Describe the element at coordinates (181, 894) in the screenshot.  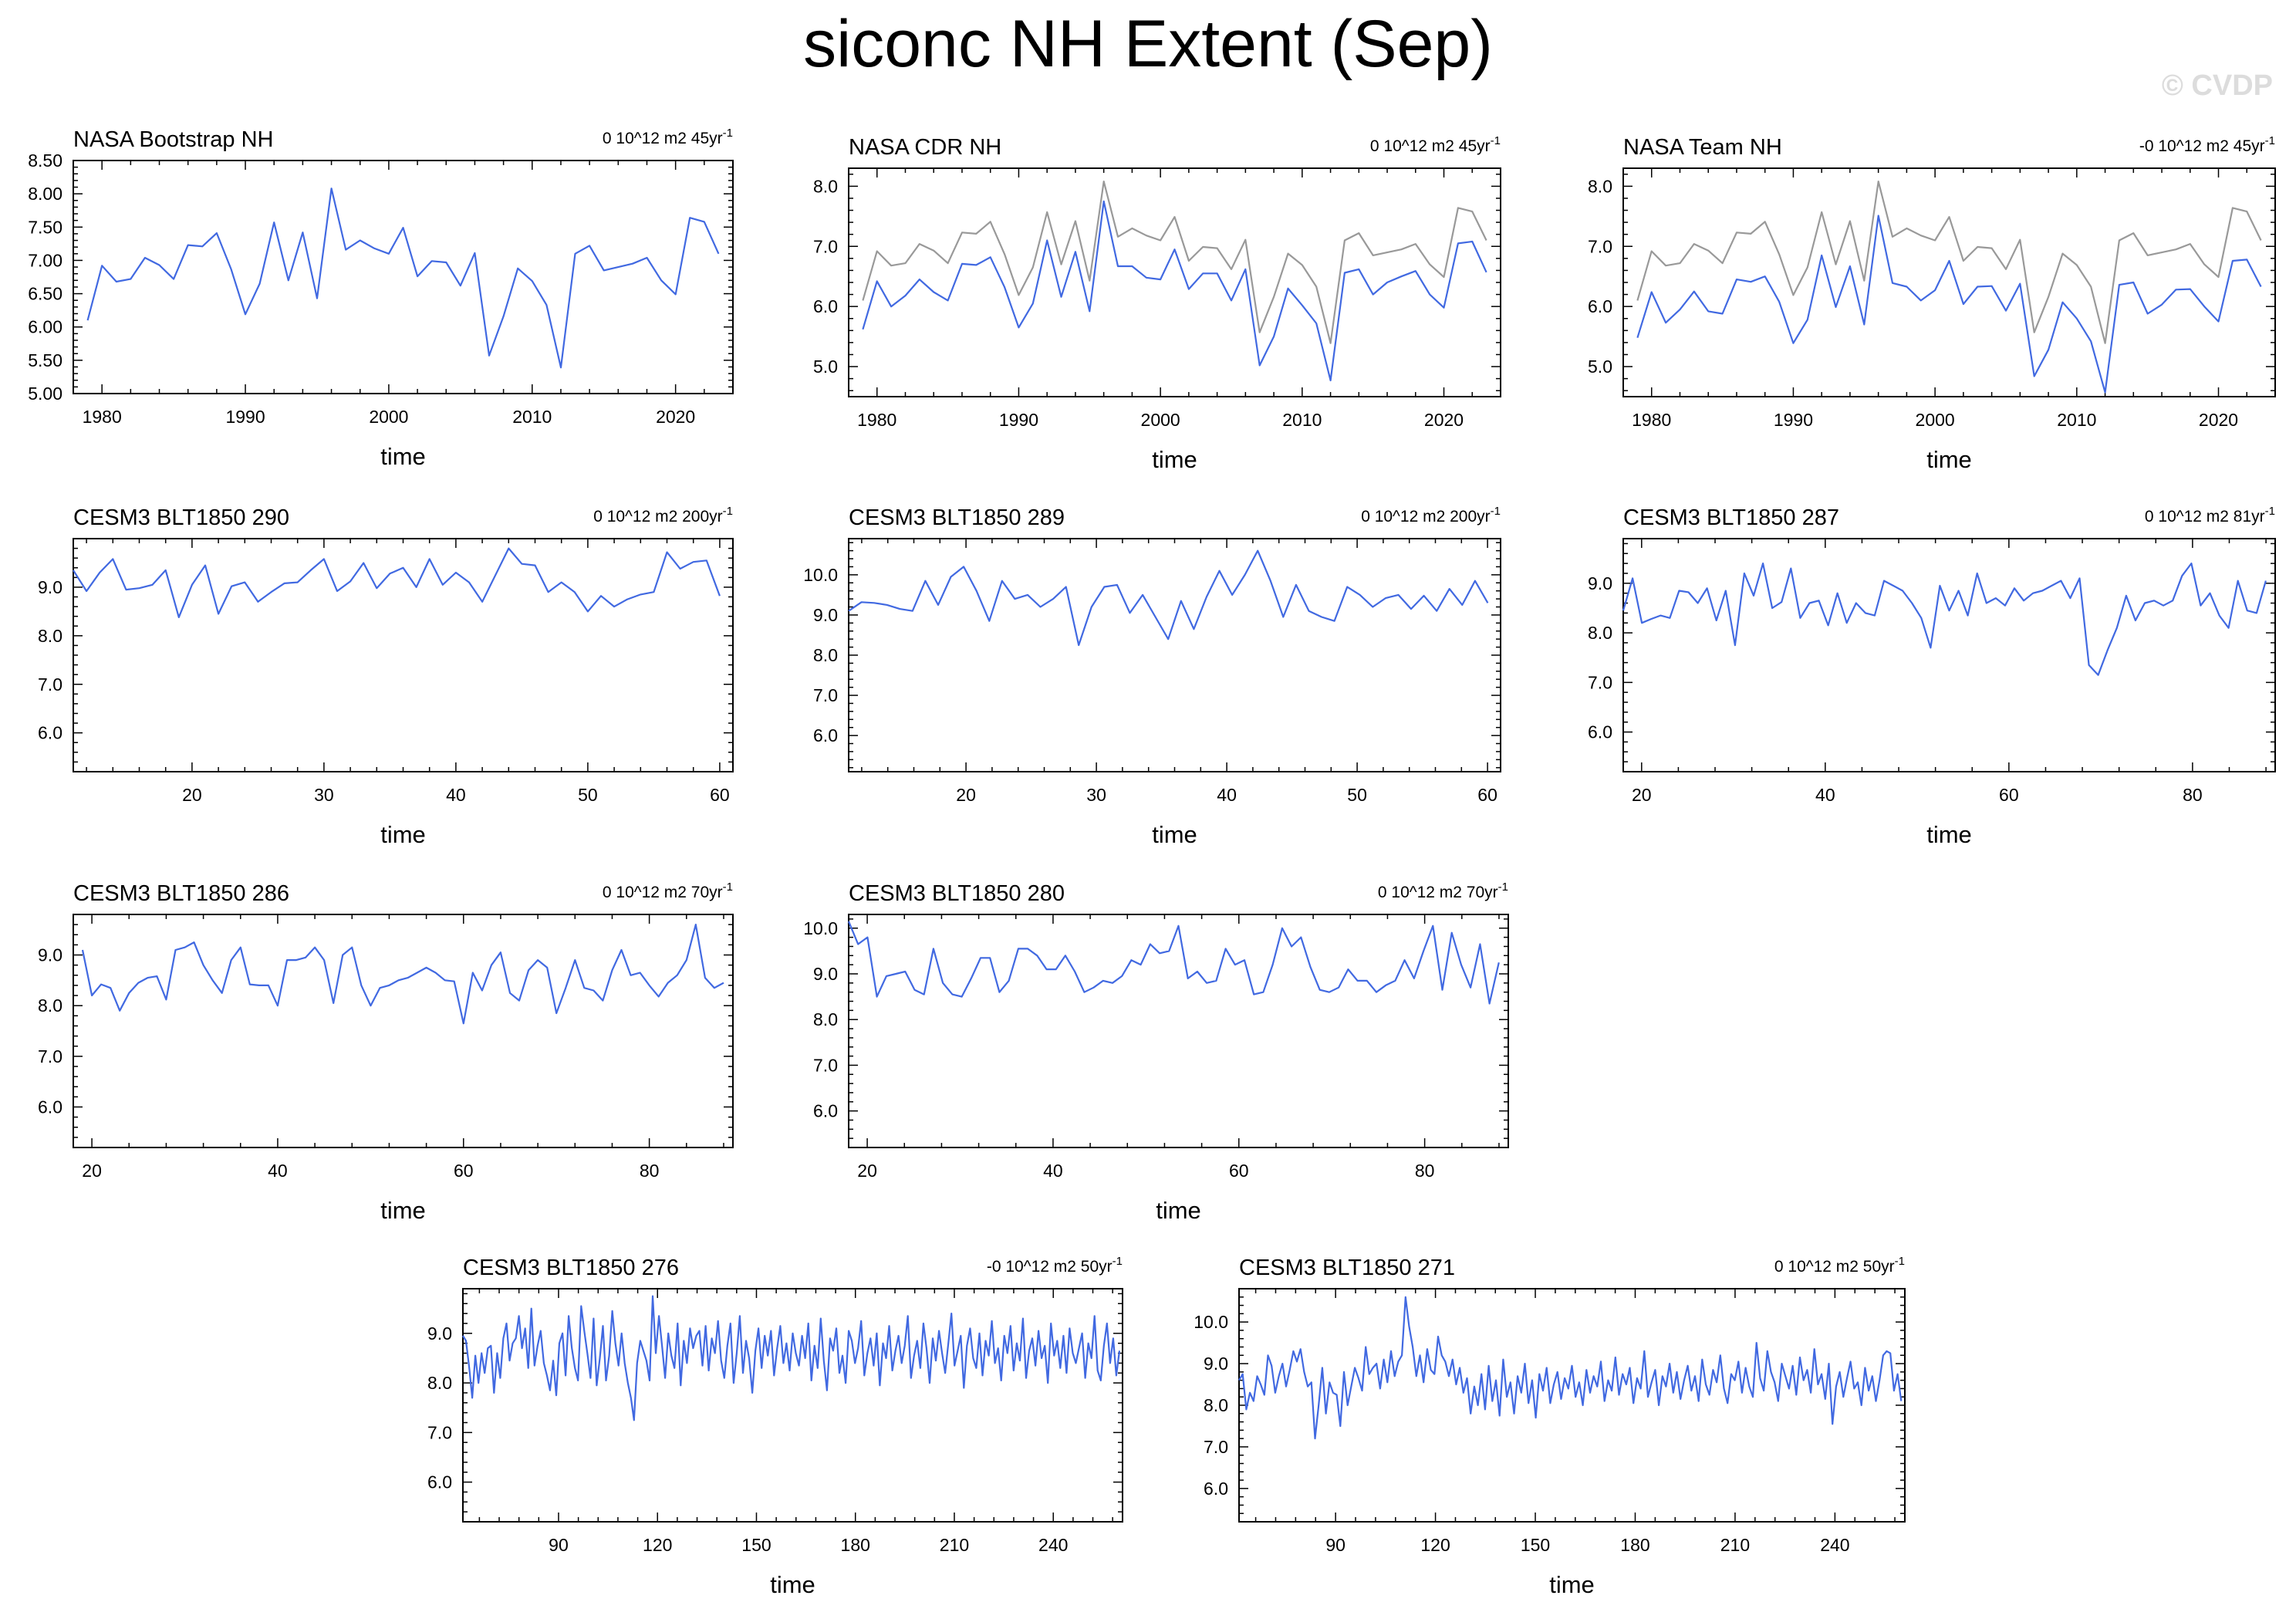
I see `panel-title: CESM3 BLT1850 286` at that location.